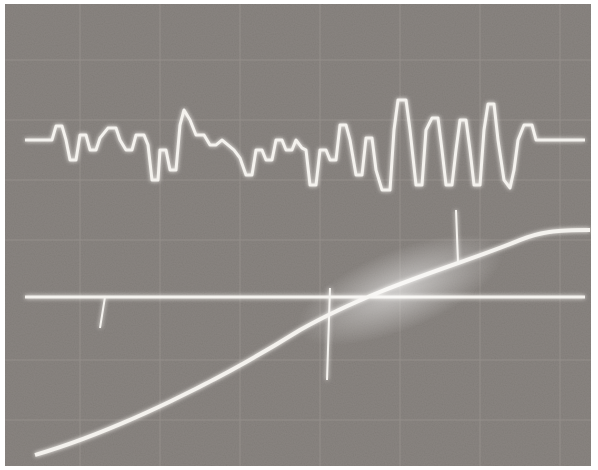  I want to click on spike, so click(102, 312).